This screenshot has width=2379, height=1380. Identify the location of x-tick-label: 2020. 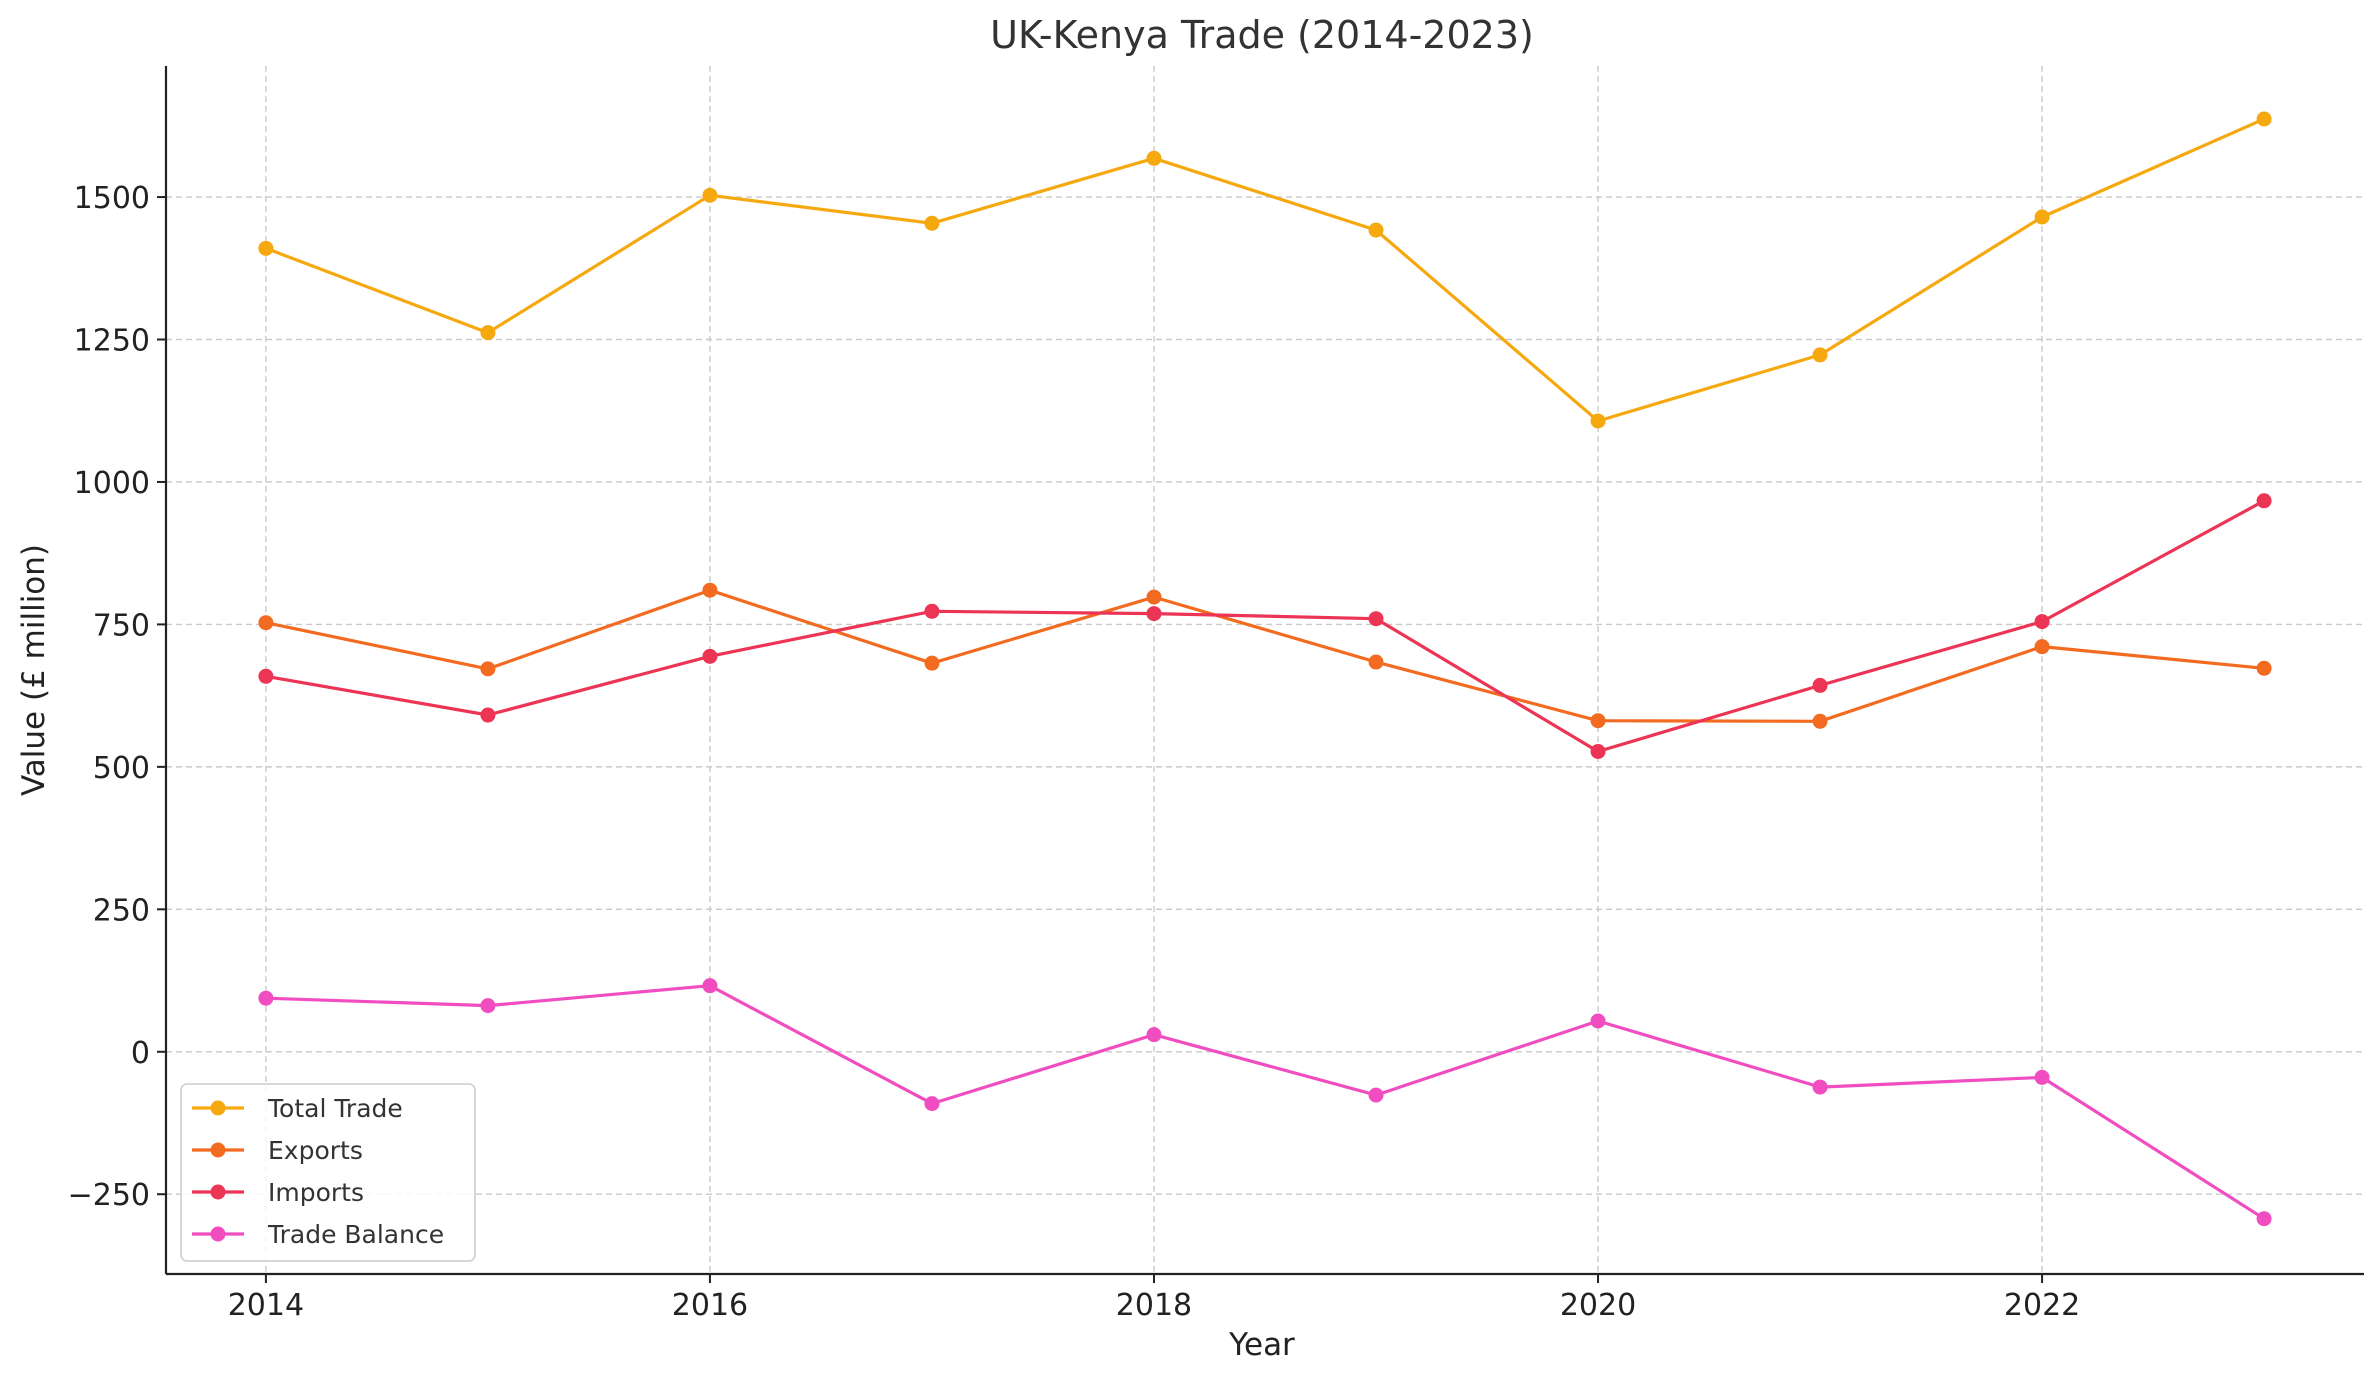
(1598, 1305).